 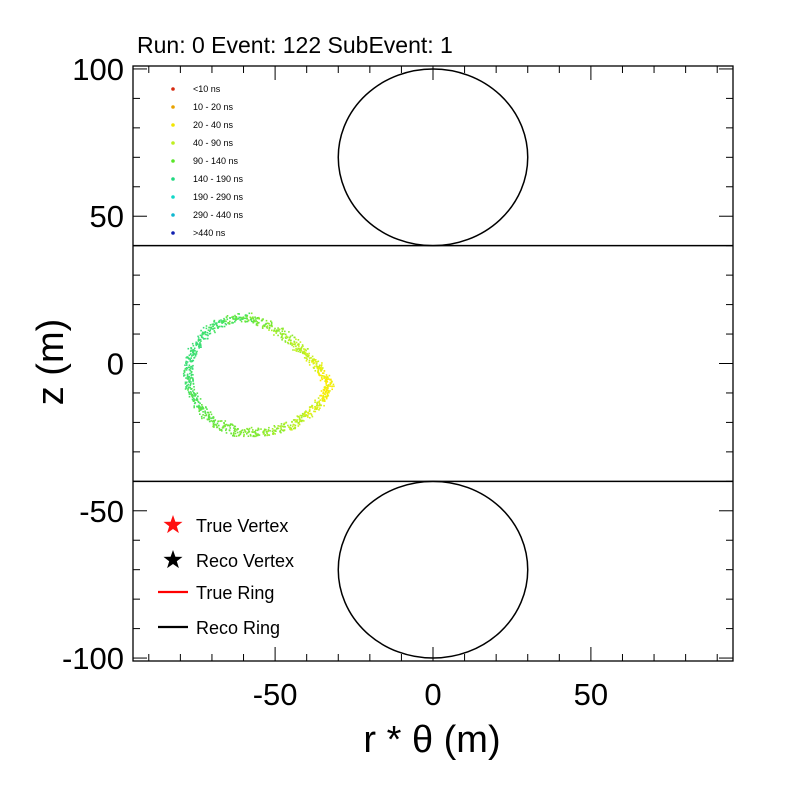 I want to click on time-legend-label: 10 - 20 ns, so click(x=213, y=107).